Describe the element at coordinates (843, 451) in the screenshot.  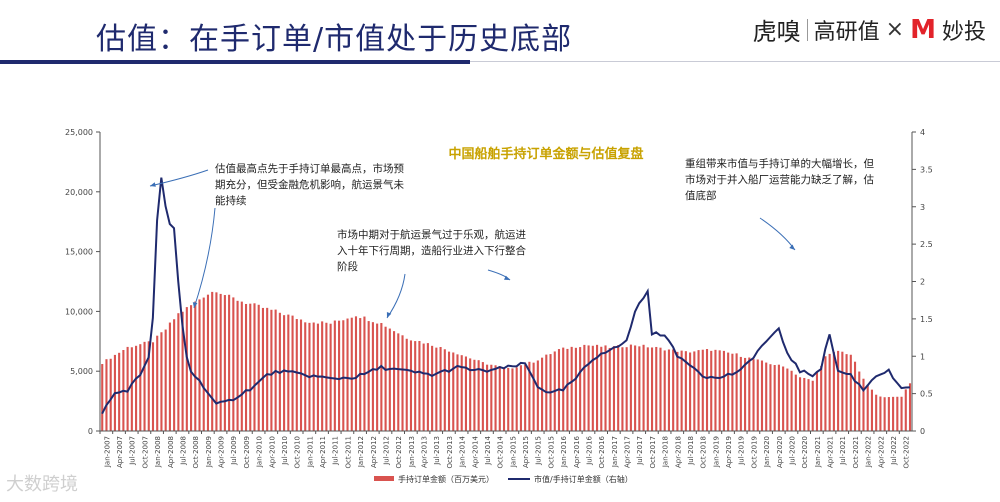
I see `x-tick-label: Jul-2021` at that location.